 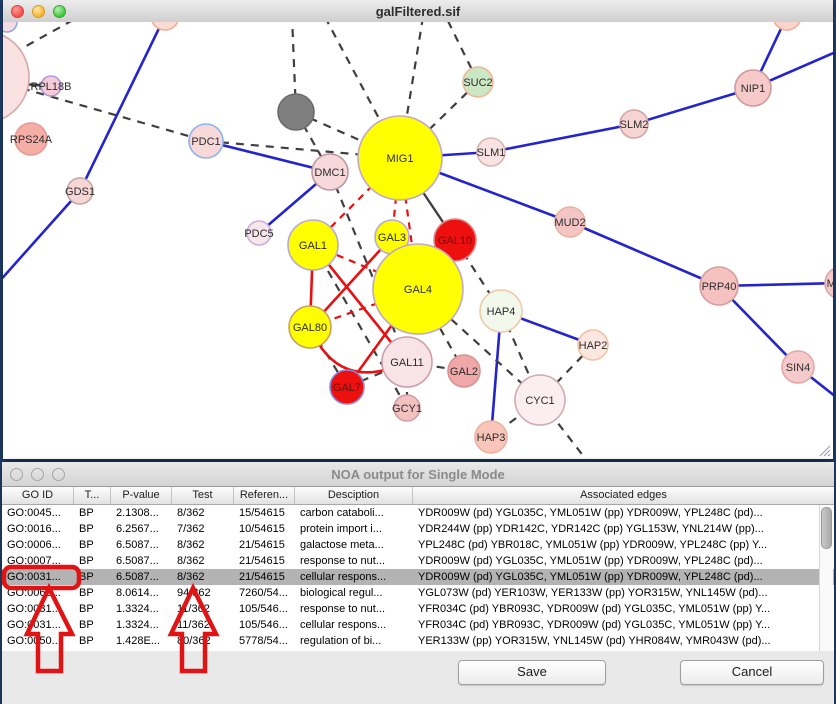 I want to click on node-GDS1: GDS1, so click(x=80, y=191).